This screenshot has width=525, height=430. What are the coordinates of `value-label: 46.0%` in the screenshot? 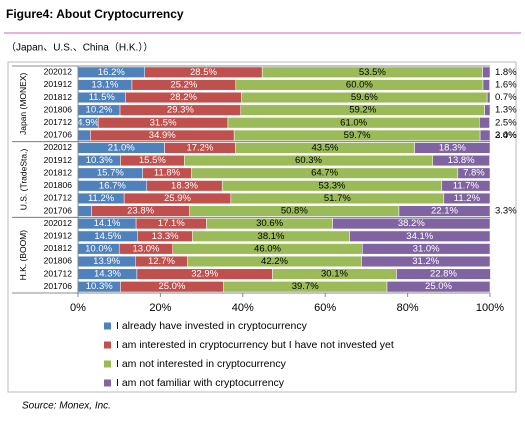 It's located at (267, 248).